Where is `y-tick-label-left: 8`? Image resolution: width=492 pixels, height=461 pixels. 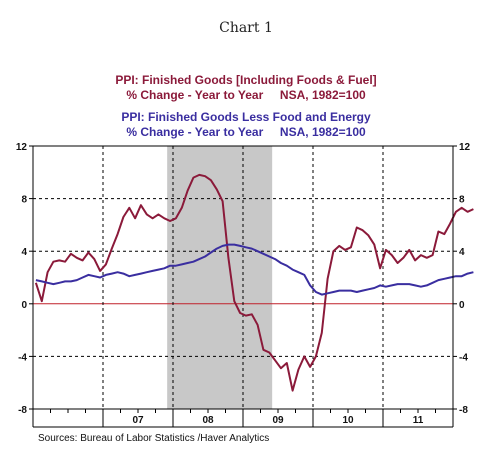
y-tick-label-left: 8 is located at coordinates (24, 200).